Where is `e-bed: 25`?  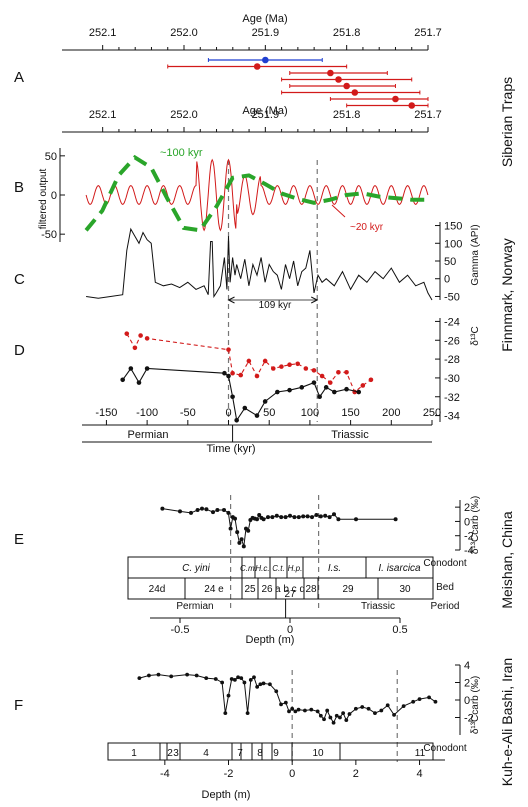
e-bed: 25 is located at coordinates (250, 589).